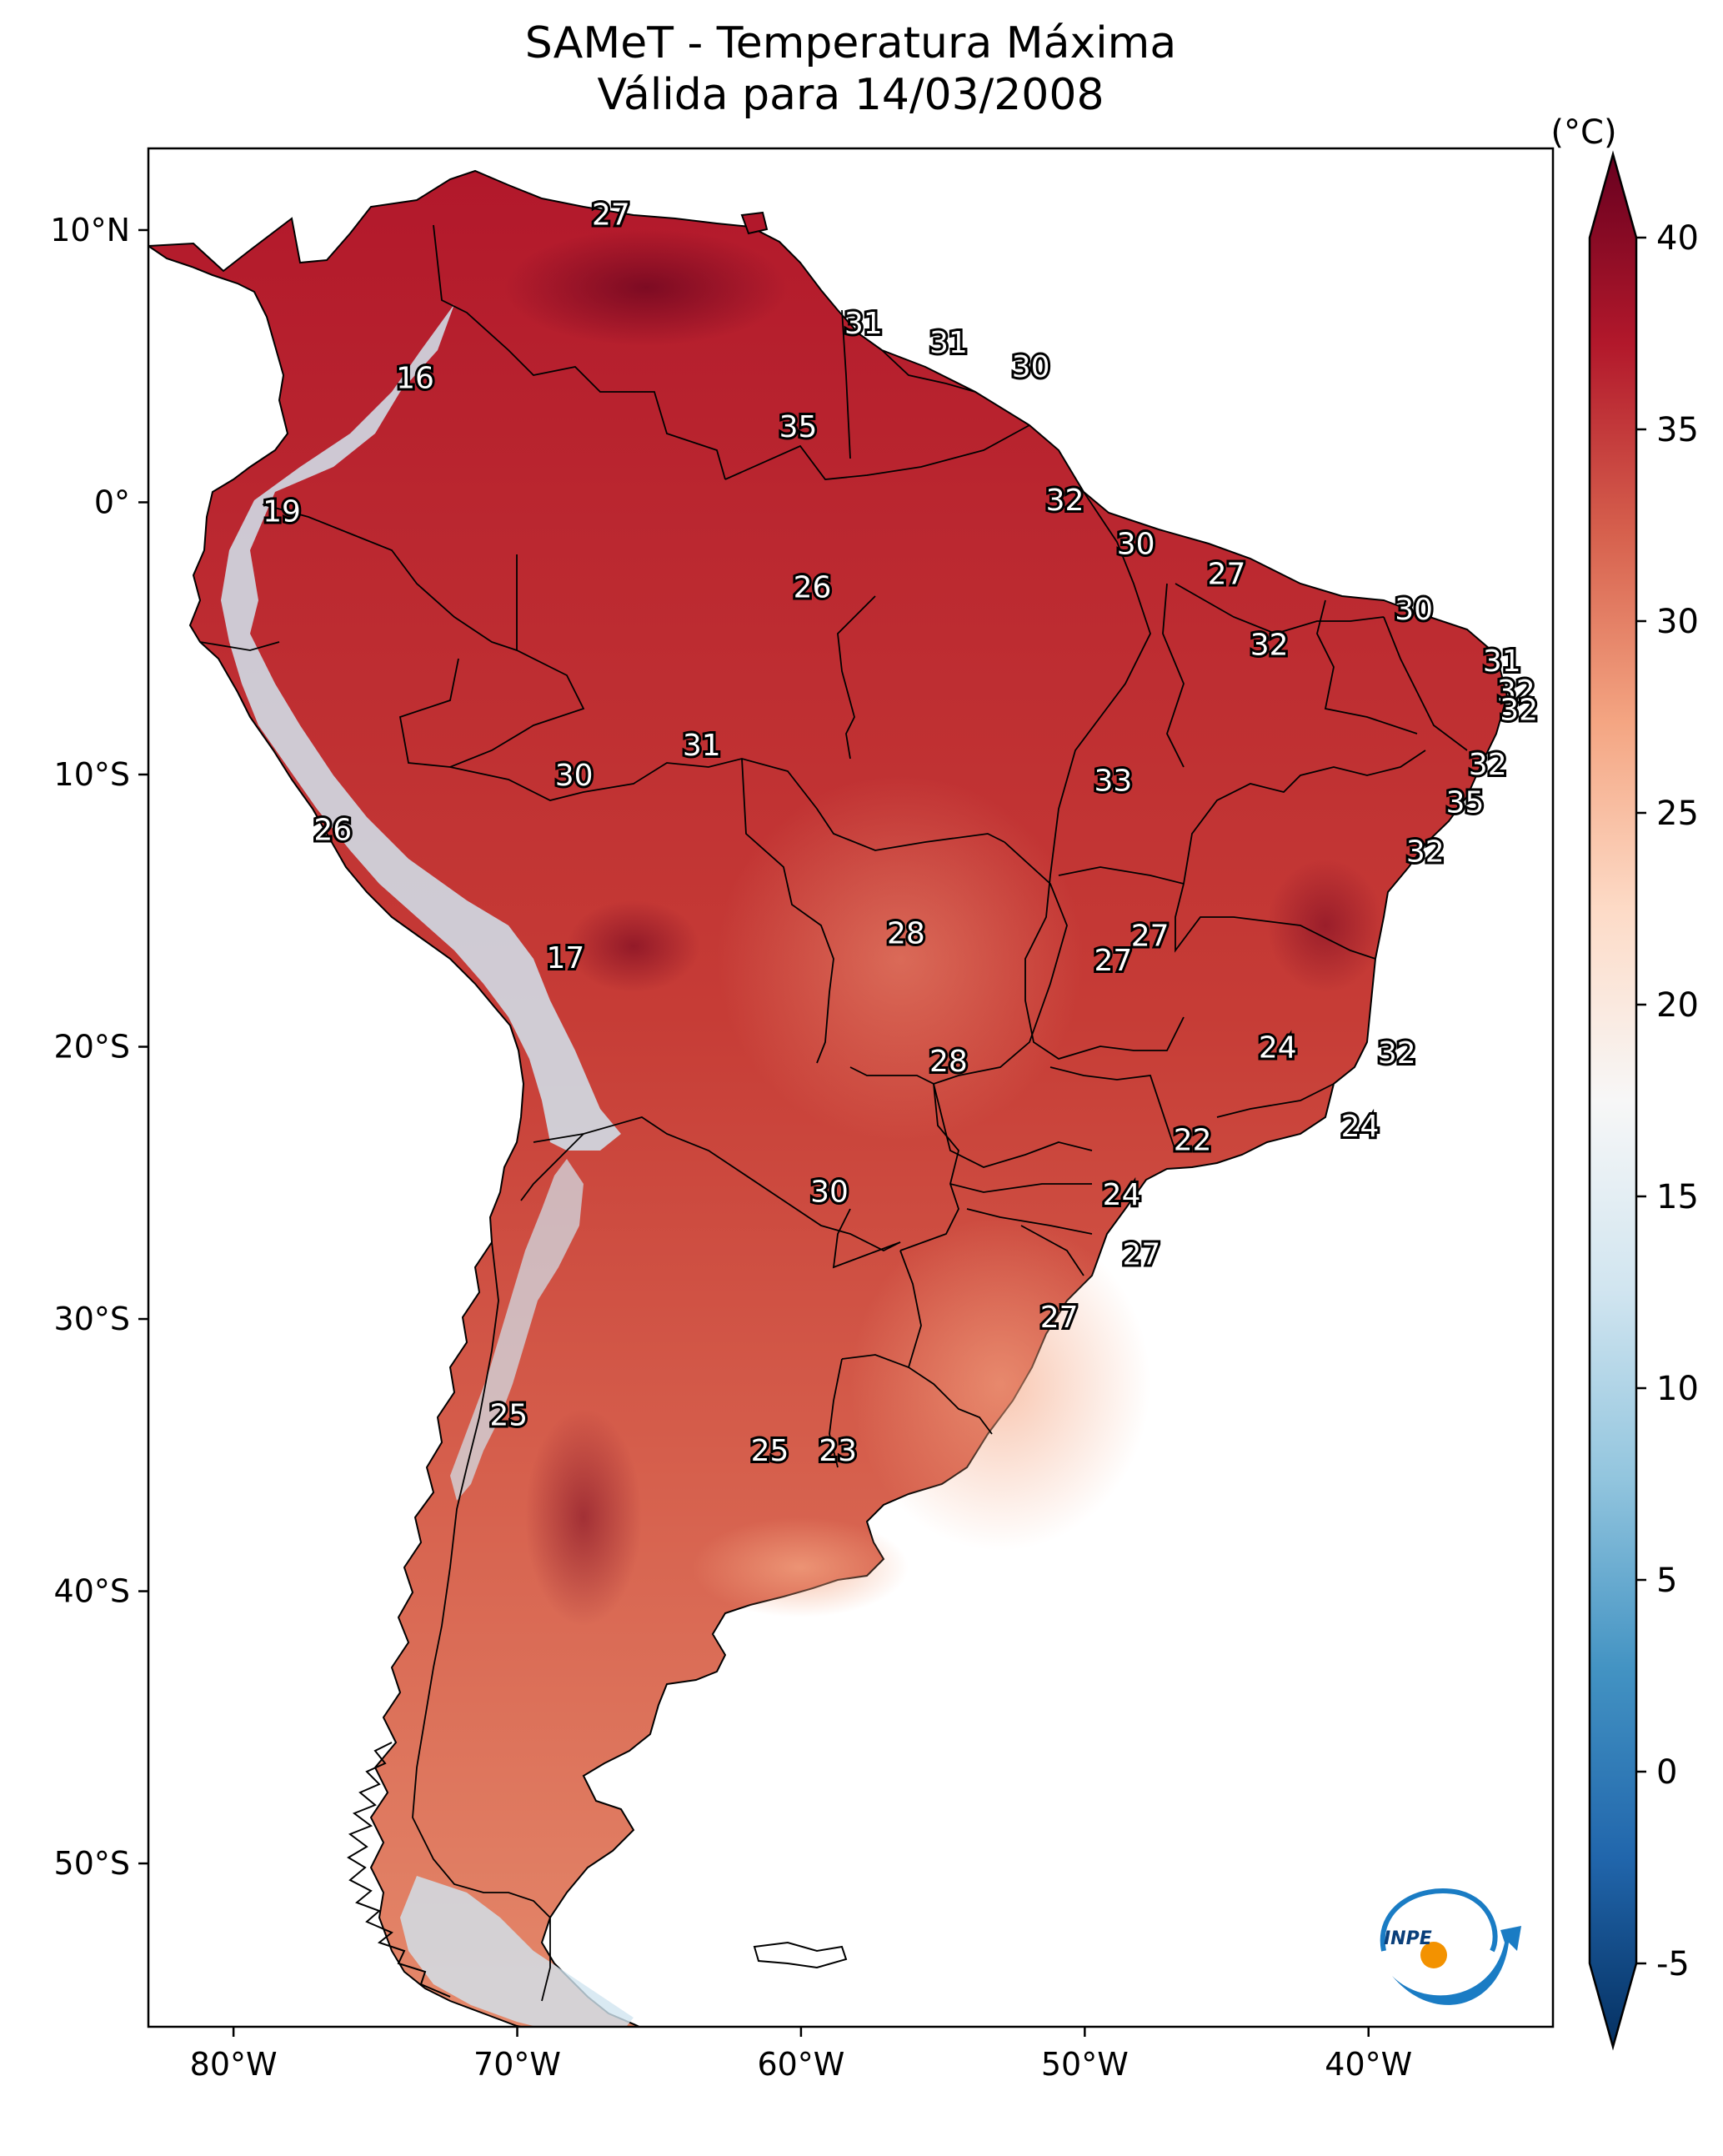 The height and width of the screenshot is (2156, 1723). What do you see at coordinates (1678, 622) in the screenshot?
I see `colorbar-tick-label: 30` at bounding box center [1678, 622].